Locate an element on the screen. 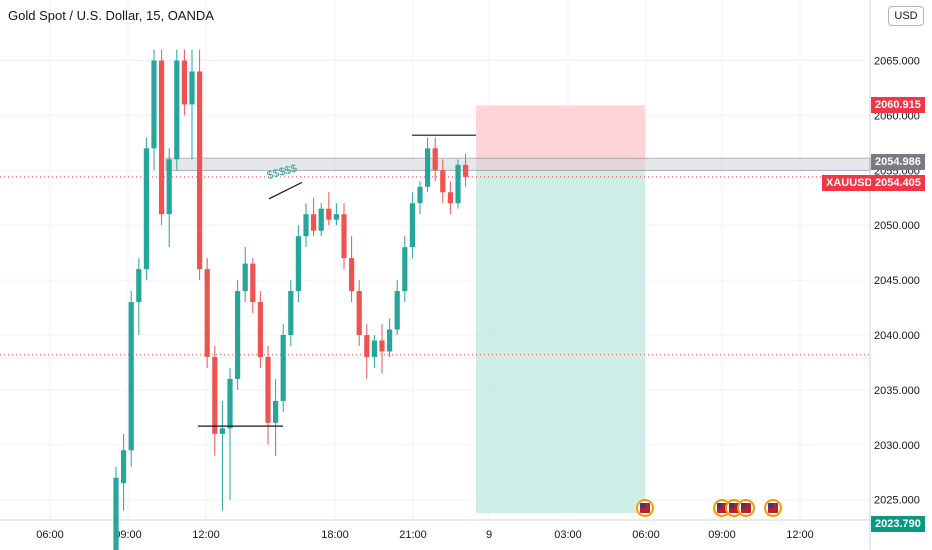 The image size is (932, 550). price-tick: 2025.000 is located at coordinates (897, 501).